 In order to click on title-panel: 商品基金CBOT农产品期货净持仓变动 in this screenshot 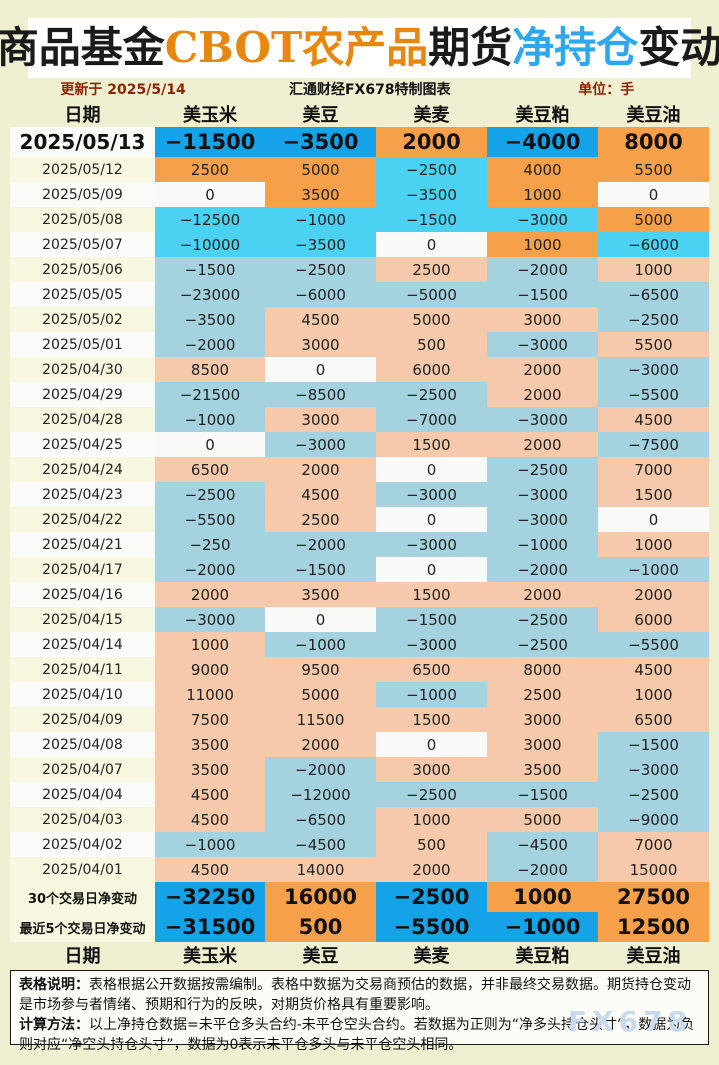, I will do `click(359, 48)`.